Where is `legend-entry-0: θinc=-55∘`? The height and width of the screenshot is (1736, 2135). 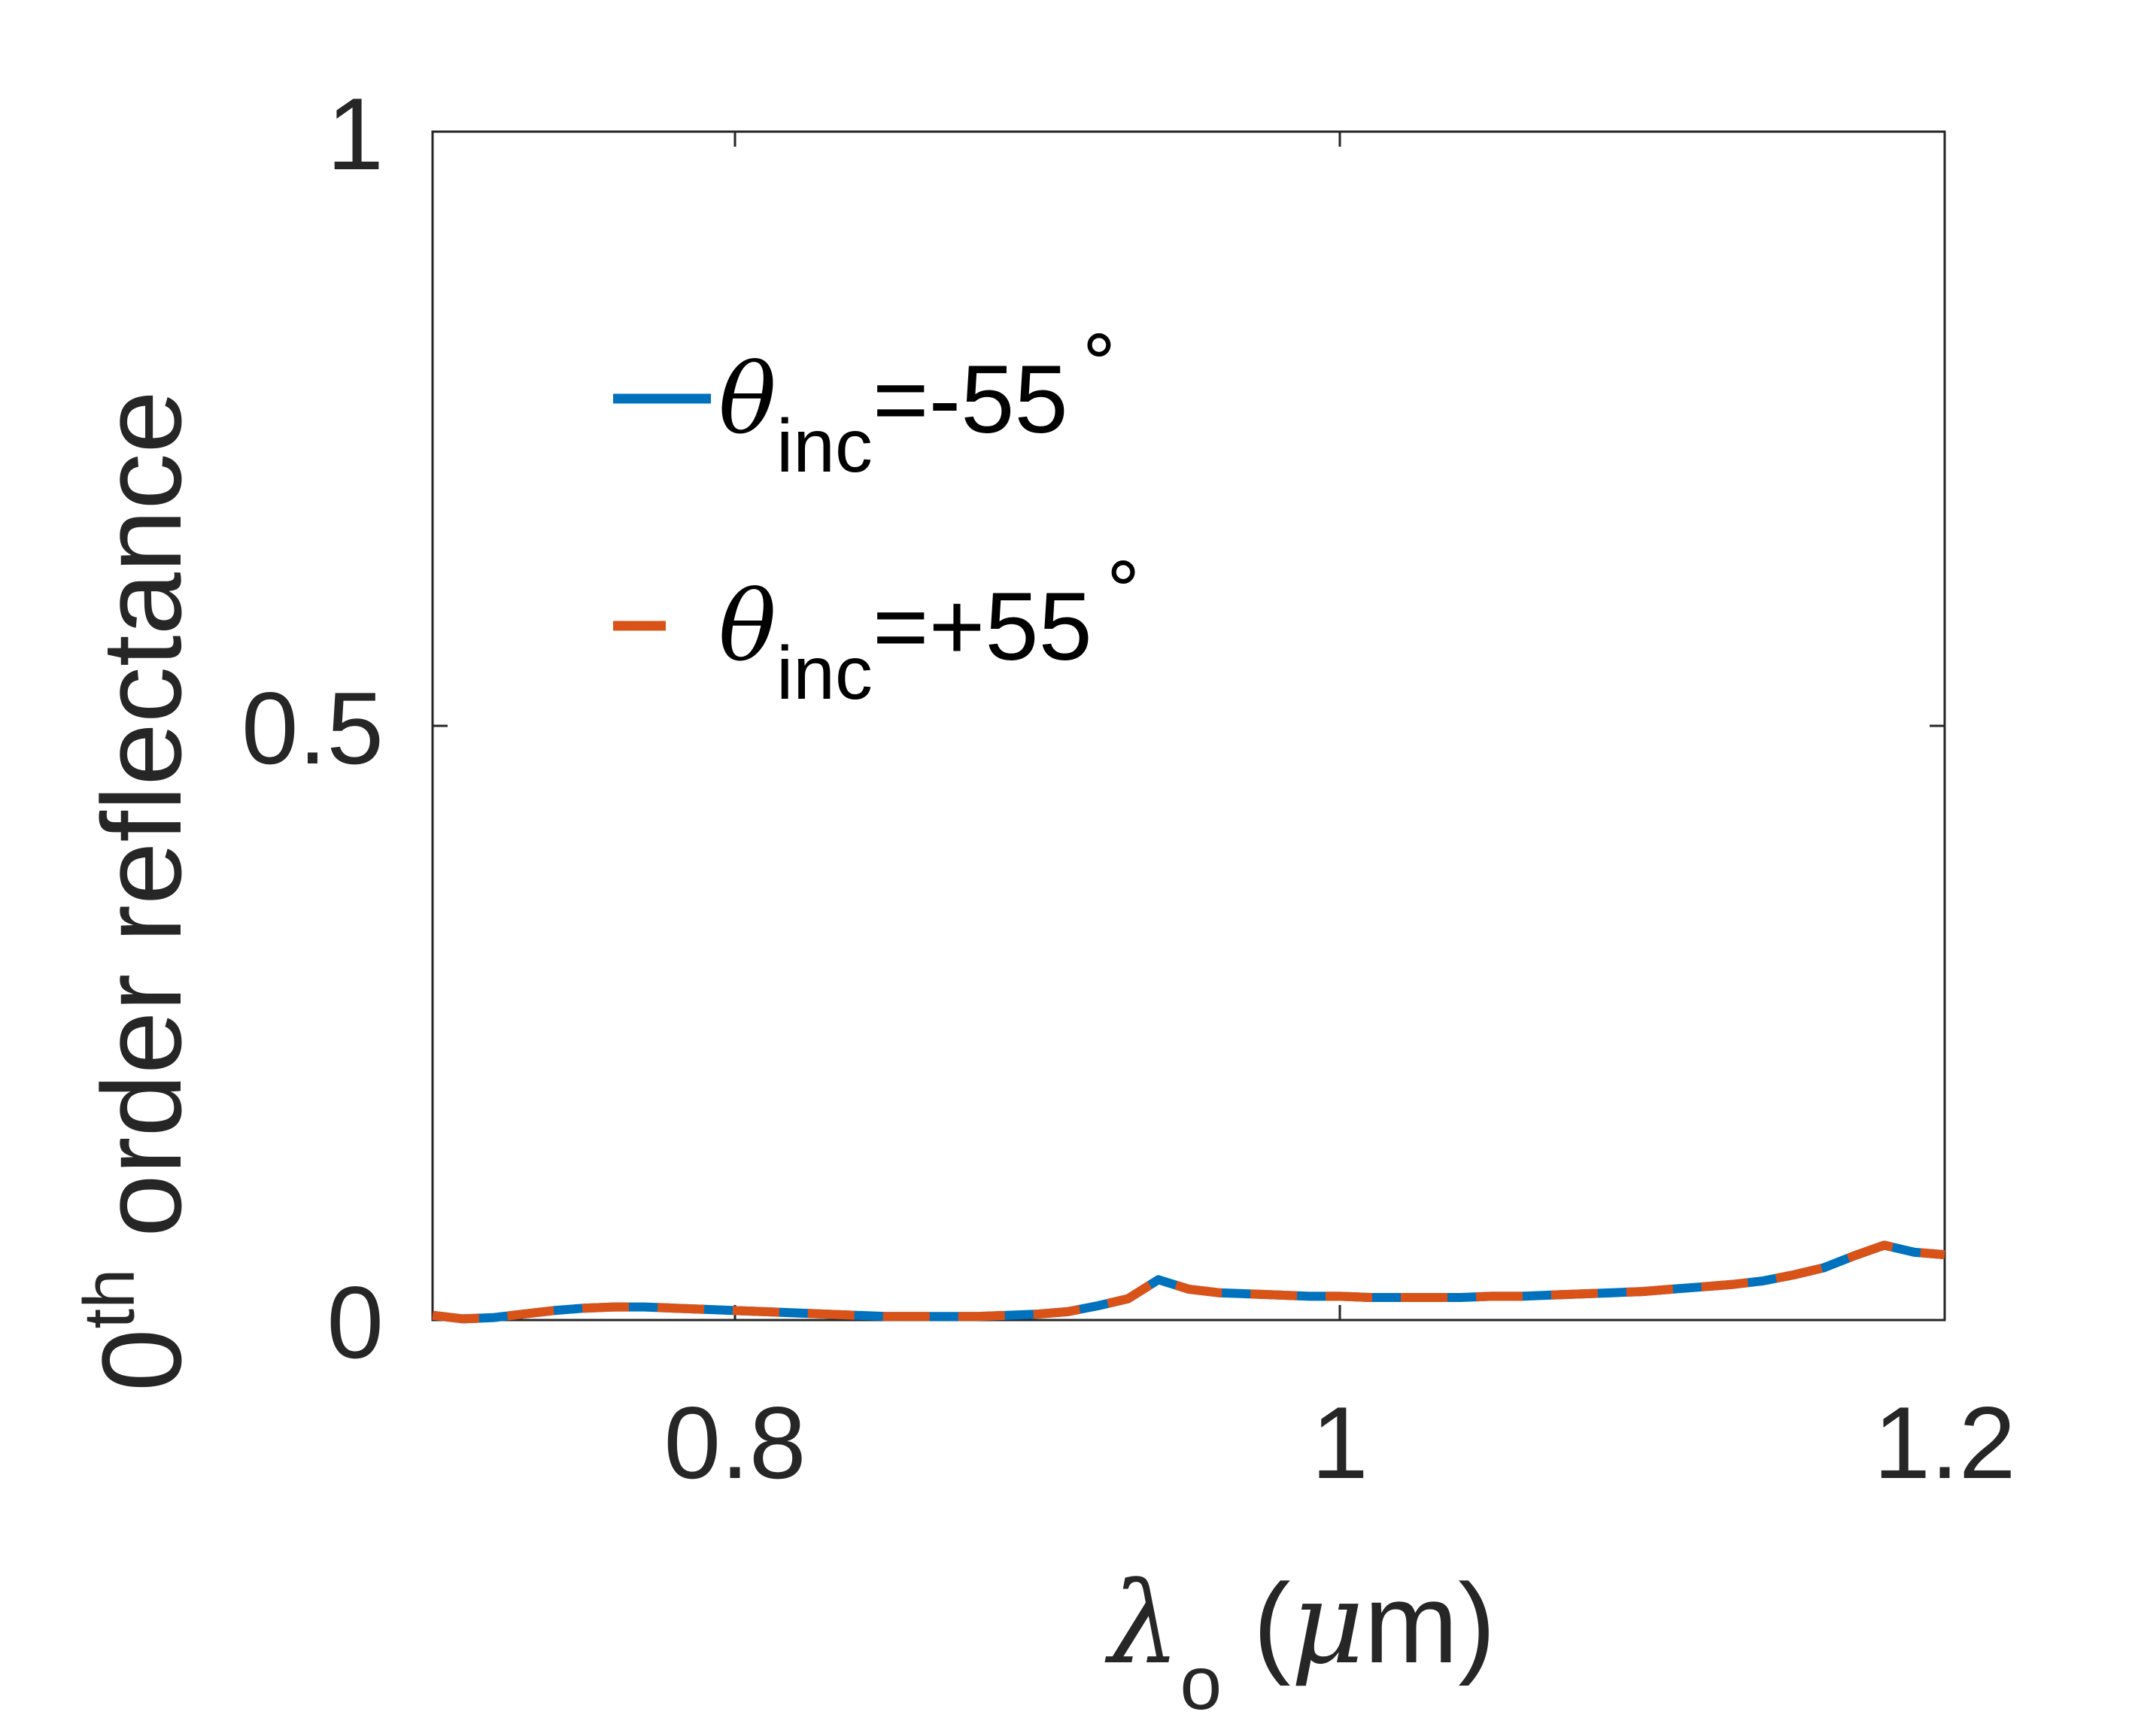 legend-entry-0: θinc=-55∘ is located at coordinates (867, 394).